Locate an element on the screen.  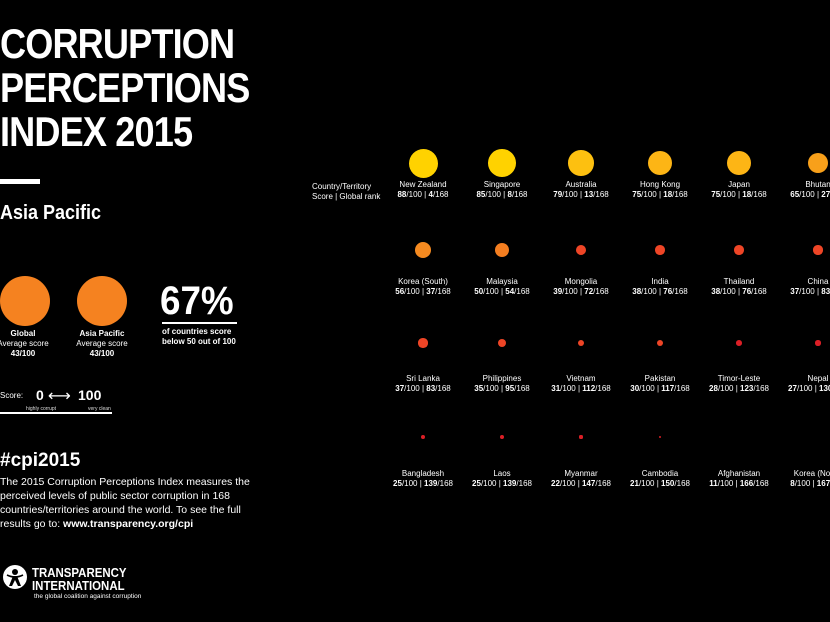
country-name: Malaysia is located at coordinates (502, 281).